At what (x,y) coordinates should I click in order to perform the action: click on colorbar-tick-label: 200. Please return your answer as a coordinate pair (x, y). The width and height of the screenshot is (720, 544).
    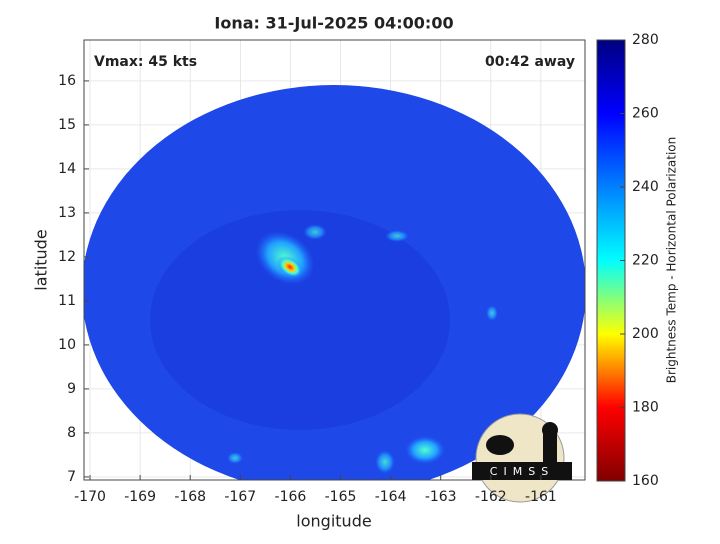
    Looking at the image, I should click on (645, 334).